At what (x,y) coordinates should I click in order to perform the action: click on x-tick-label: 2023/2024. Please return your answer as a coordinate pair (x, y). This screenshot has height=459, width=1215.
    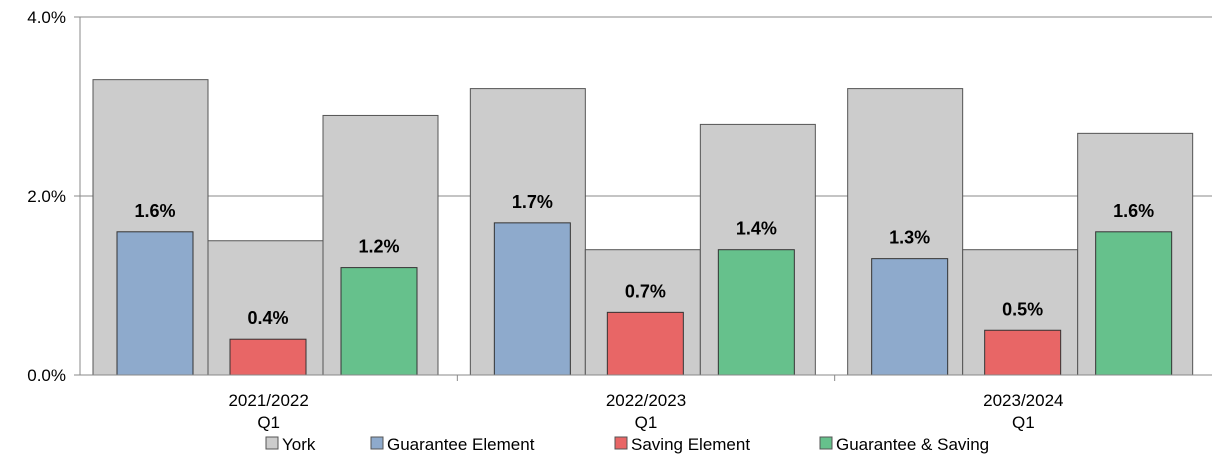
    Looking at the image, I should click on (1023, 400).